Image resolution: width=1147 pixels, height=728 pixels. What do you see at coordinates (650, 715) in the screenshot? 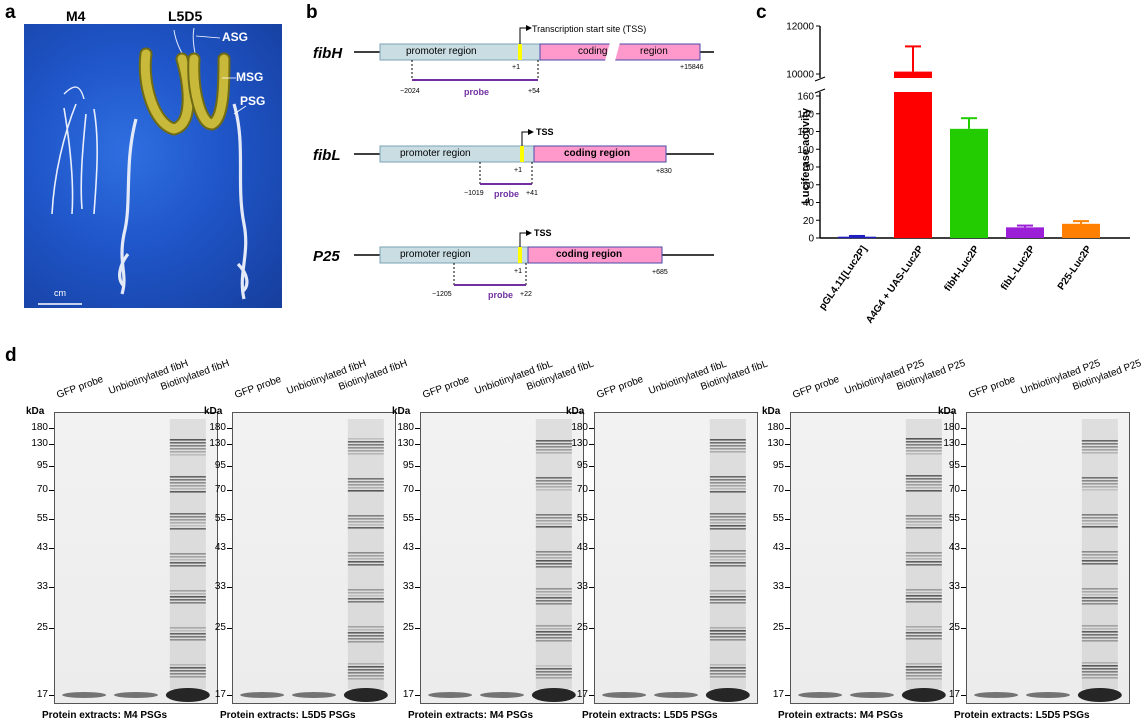
I see `gel-caption: Protein extracts: L5D5 PSGs` at bounding box center [650, 715].